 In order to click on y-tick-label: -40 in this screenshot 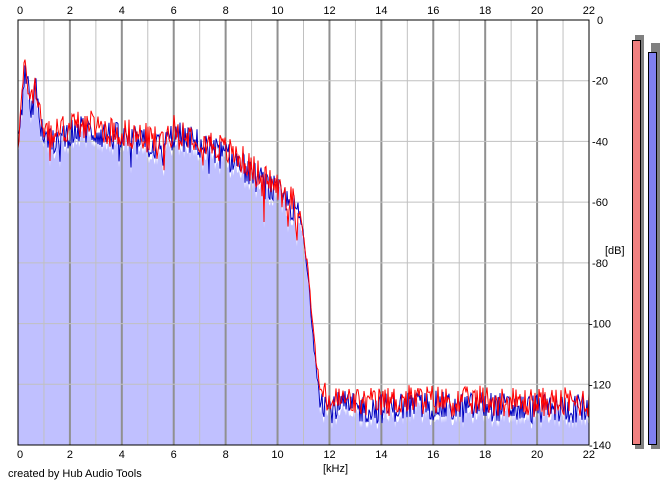, I will do `click(600, 142)`.